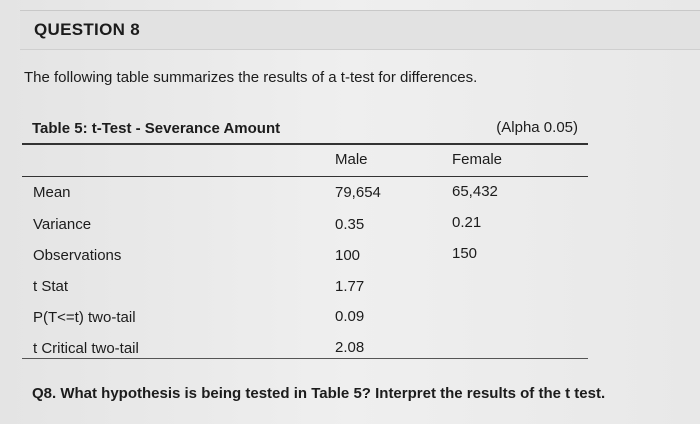  What do you see at coordinates (537, 127) in the screenshot?
I see `alpha-note: (Alpha 0.05)` at bounding box center [537, 127].